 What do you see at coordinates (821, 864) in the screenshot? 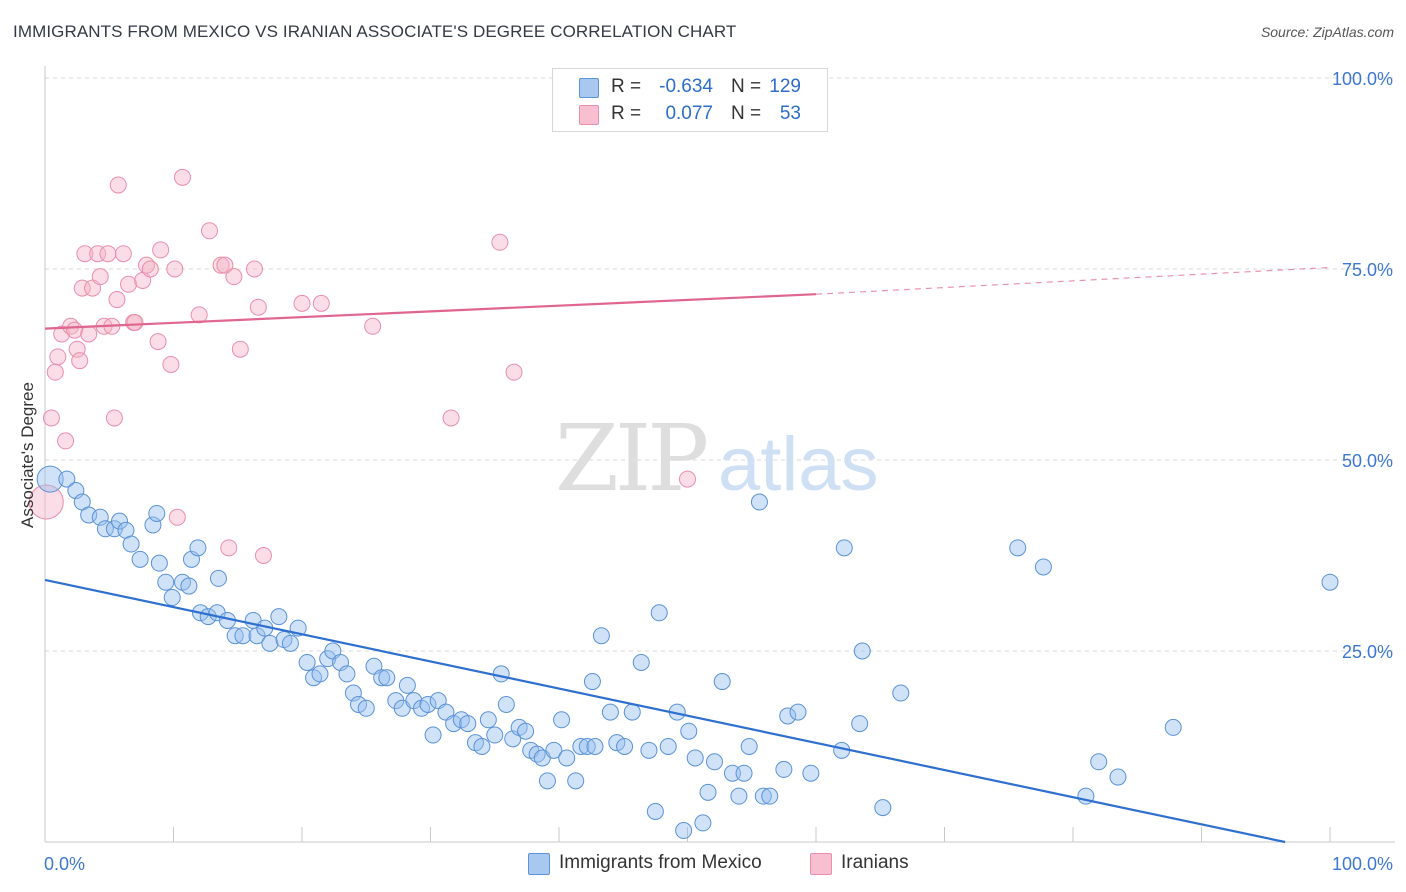
I see `bottom-legend-swatch-iranians` at bounding box center [821, 864].